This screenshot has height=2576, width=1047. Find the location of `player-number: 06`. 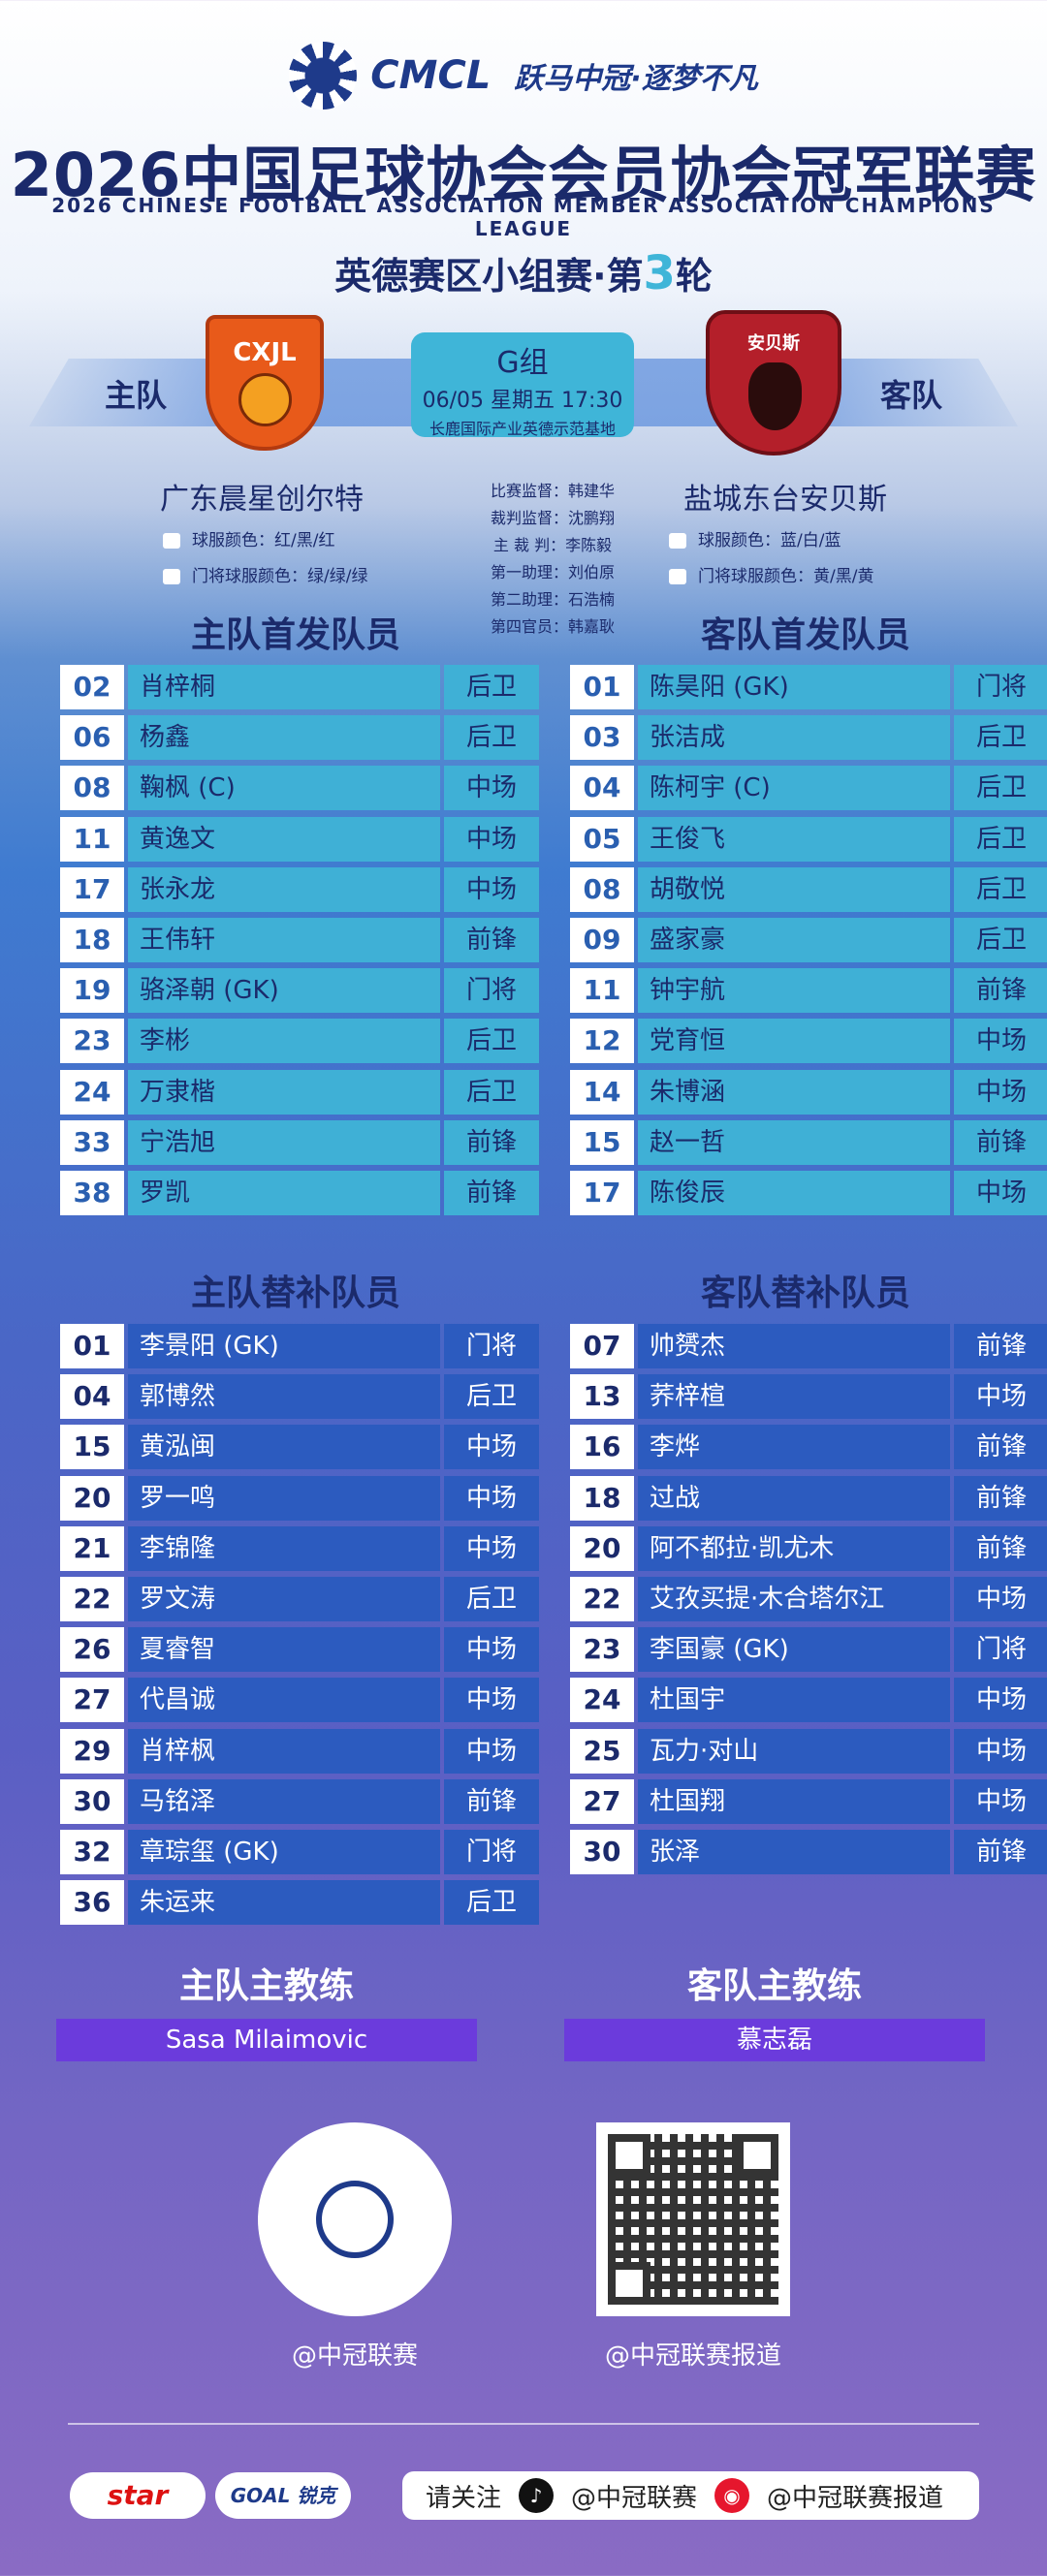

player-number: 06 is located at coordinates (92, 738).